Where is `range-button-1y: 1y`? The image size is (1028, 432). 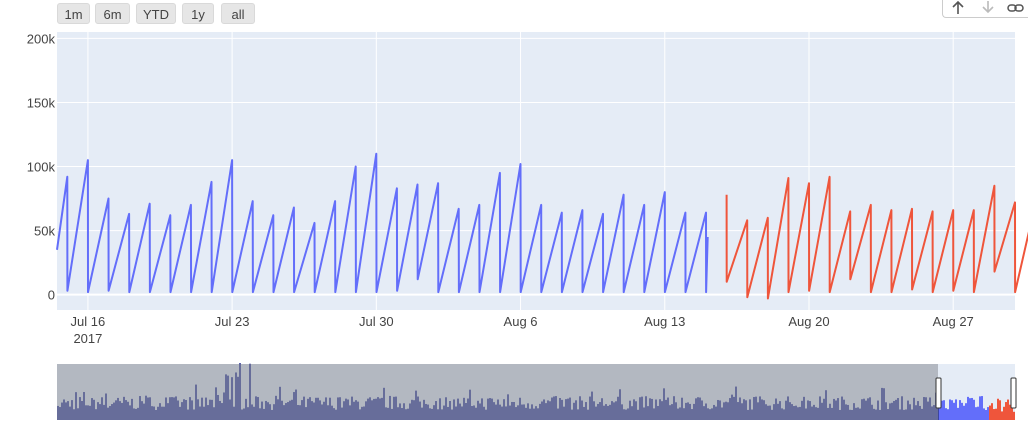
range-button-1y: 1y is located at coordinates (198, 13).